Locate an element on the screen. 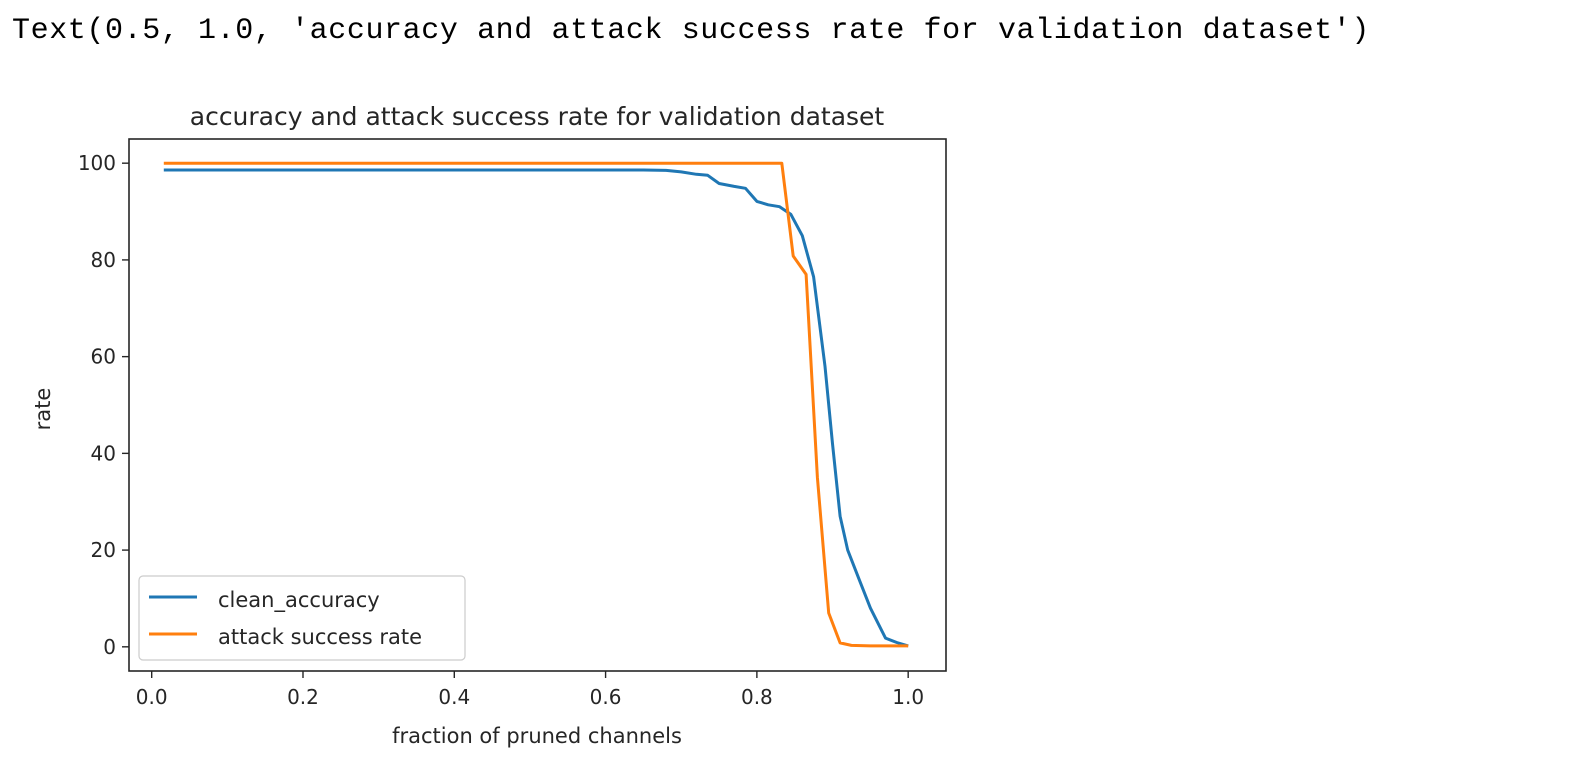 This screenshot has height=776, width=1574. legend-label-attack-success-rate: attack success rate is located at coordinates (320, 637).